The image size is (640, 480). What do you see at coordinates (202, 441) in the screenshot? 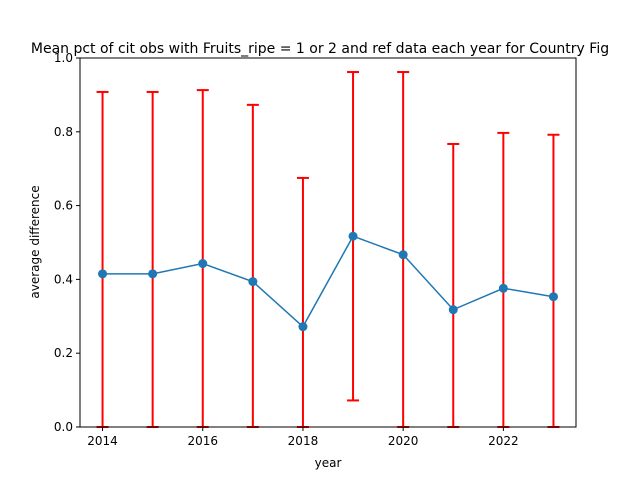
I see `x-tick-label: 2016` at bounding box center [202, 441].